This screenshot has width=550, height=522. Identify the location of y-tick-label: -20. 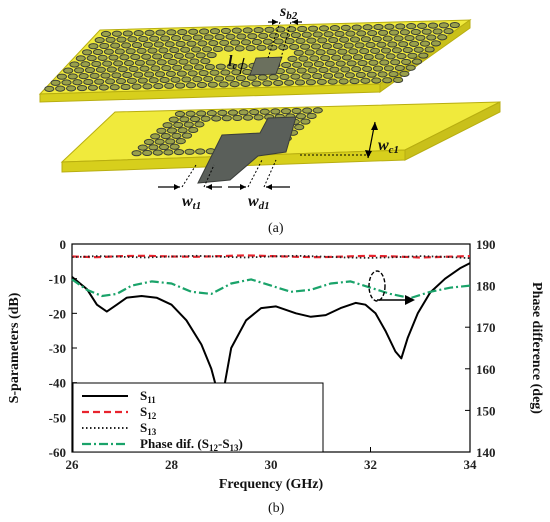
(57, 313).